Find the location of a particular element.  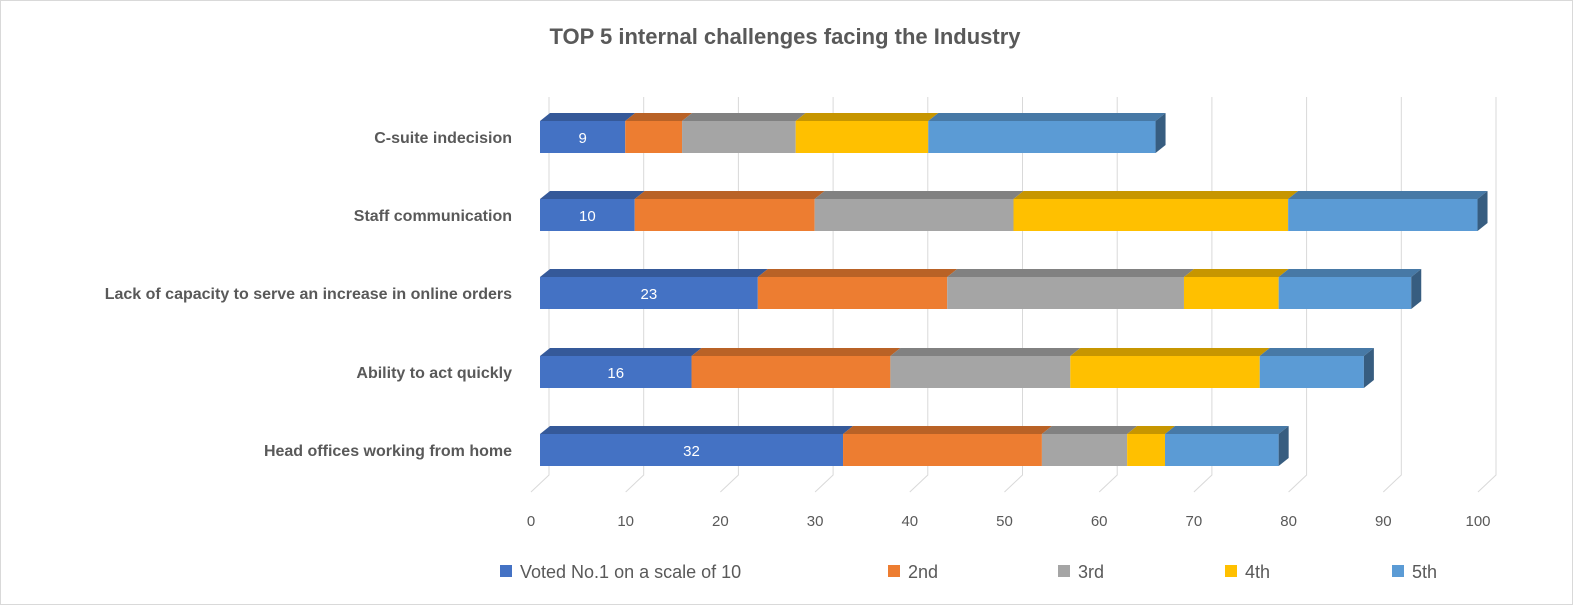

data-label: 23 is located at coordinates (649, 294).